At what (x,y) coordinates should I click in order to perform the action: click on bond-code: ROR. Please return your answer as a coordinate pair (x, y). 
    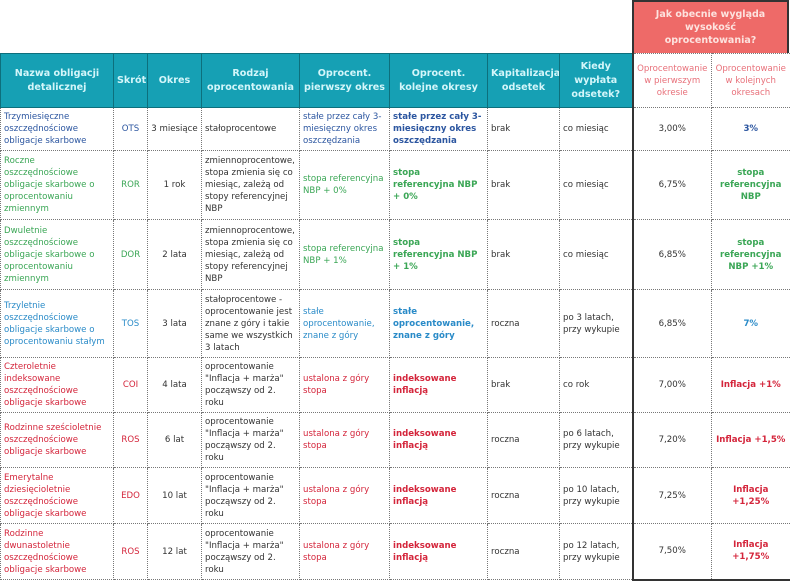
    Looking at the image, I should click on (130, 185).